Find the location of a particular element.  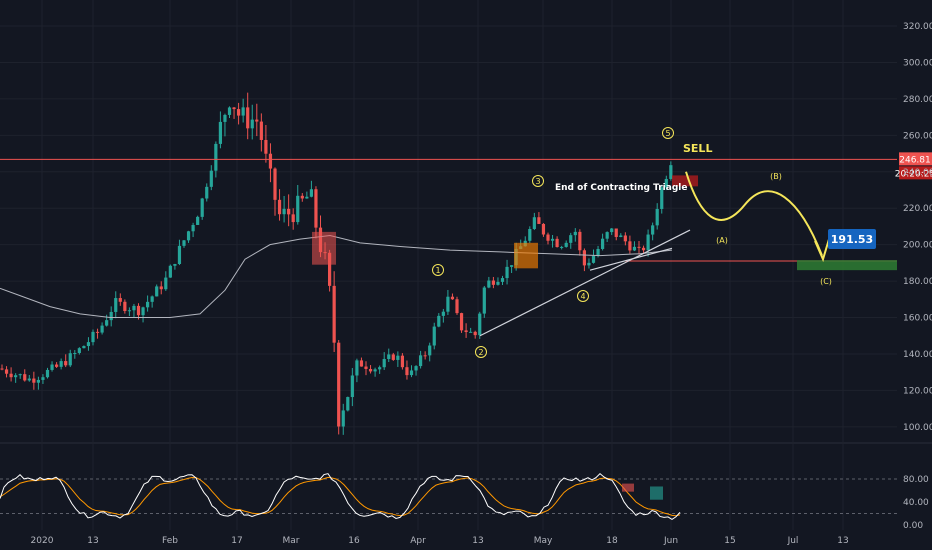

time-axis: 2020 13 Feb 17 Mar 16 Apr 13 May 18 Jun 15 Jul 13 is located at coordinates (440, 541).